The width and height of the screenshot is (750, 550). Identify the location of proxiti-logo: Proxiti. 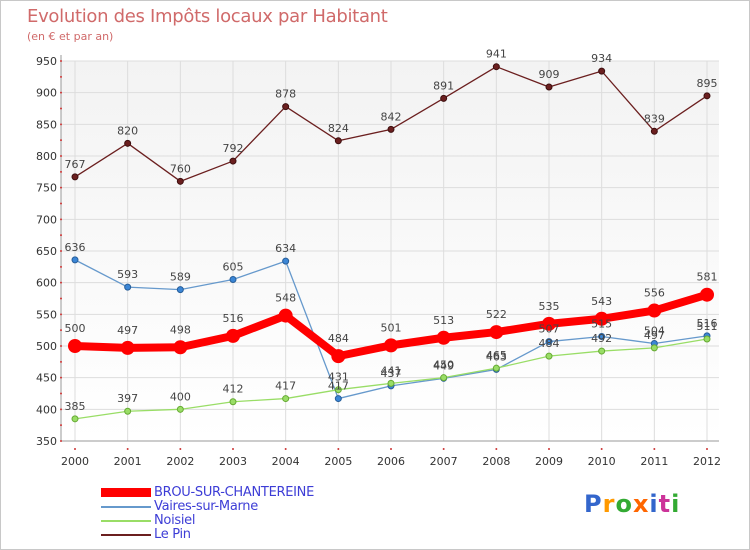
(632, 504).